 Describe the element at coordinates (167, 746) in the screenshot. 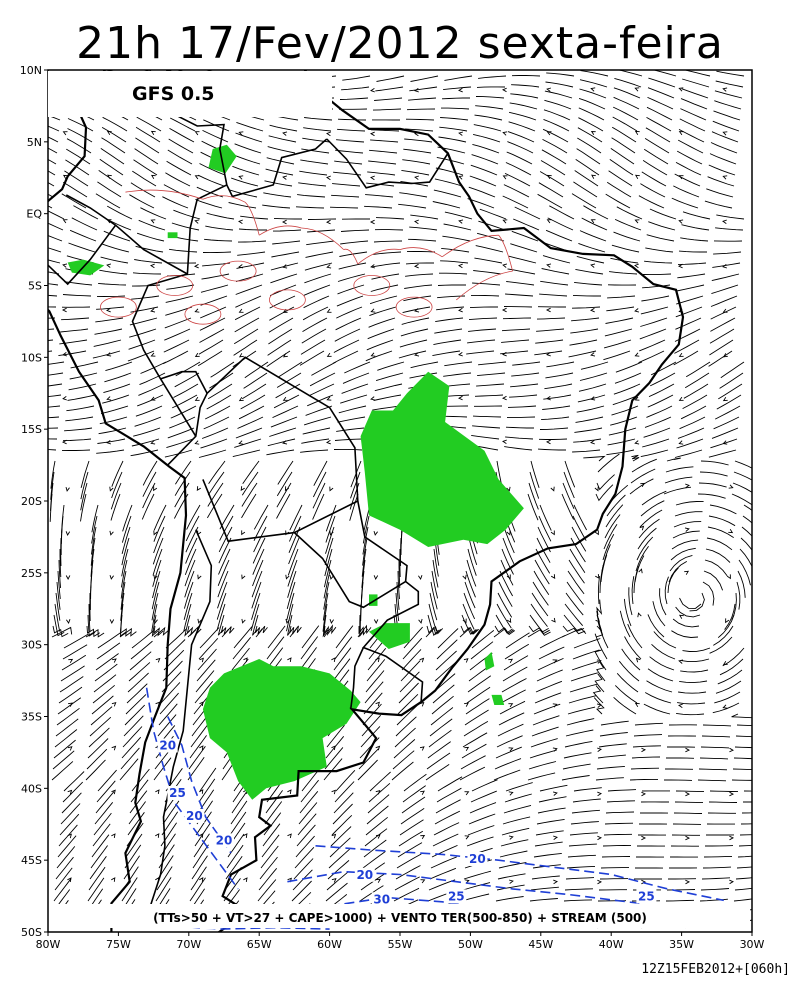

I see `wind-contour-label: 20` at that location.